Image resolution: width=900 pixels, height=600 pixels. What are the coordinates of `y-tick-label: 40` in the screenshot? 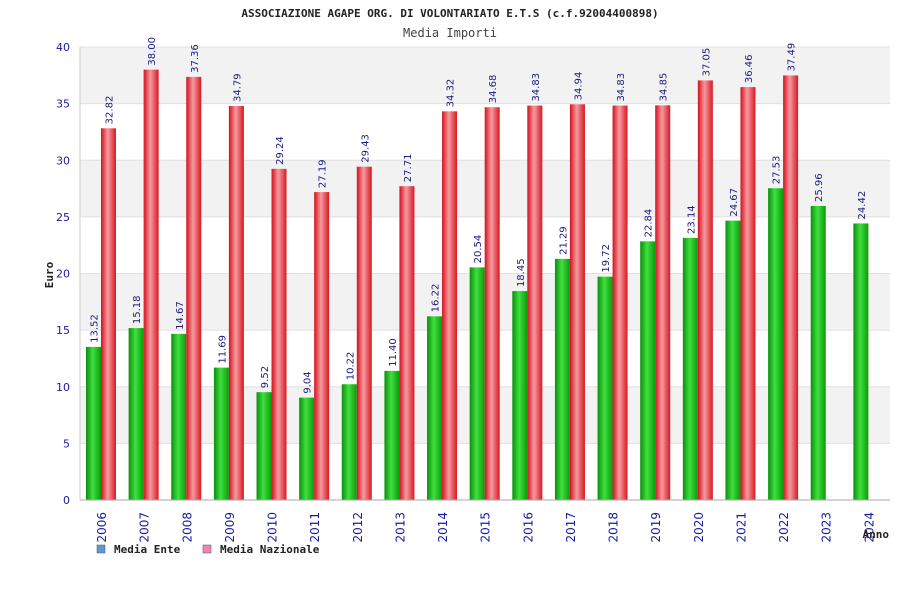 It's located at (63, 47).